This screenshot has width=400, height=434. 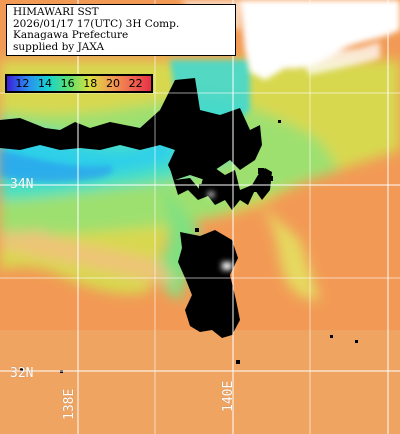 I want to click on info-source: supplied by JAXA, so click(x=59, y=46).